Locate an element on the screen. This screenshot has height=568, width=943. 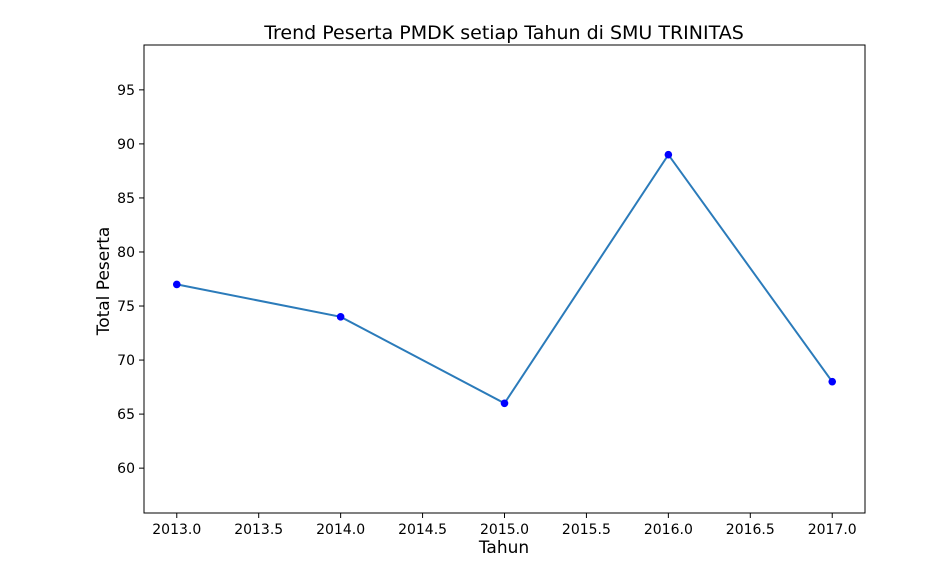
y-tick-label: 85 is located at coordinates (126, 199).